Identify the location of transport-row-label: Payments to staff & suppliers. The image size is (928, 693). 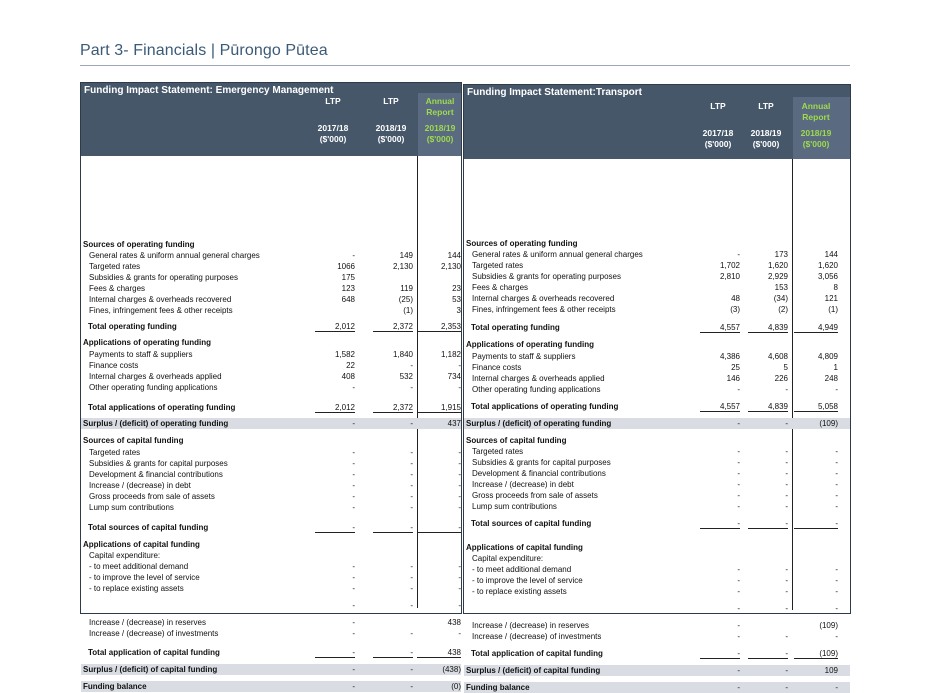
(524, 356).